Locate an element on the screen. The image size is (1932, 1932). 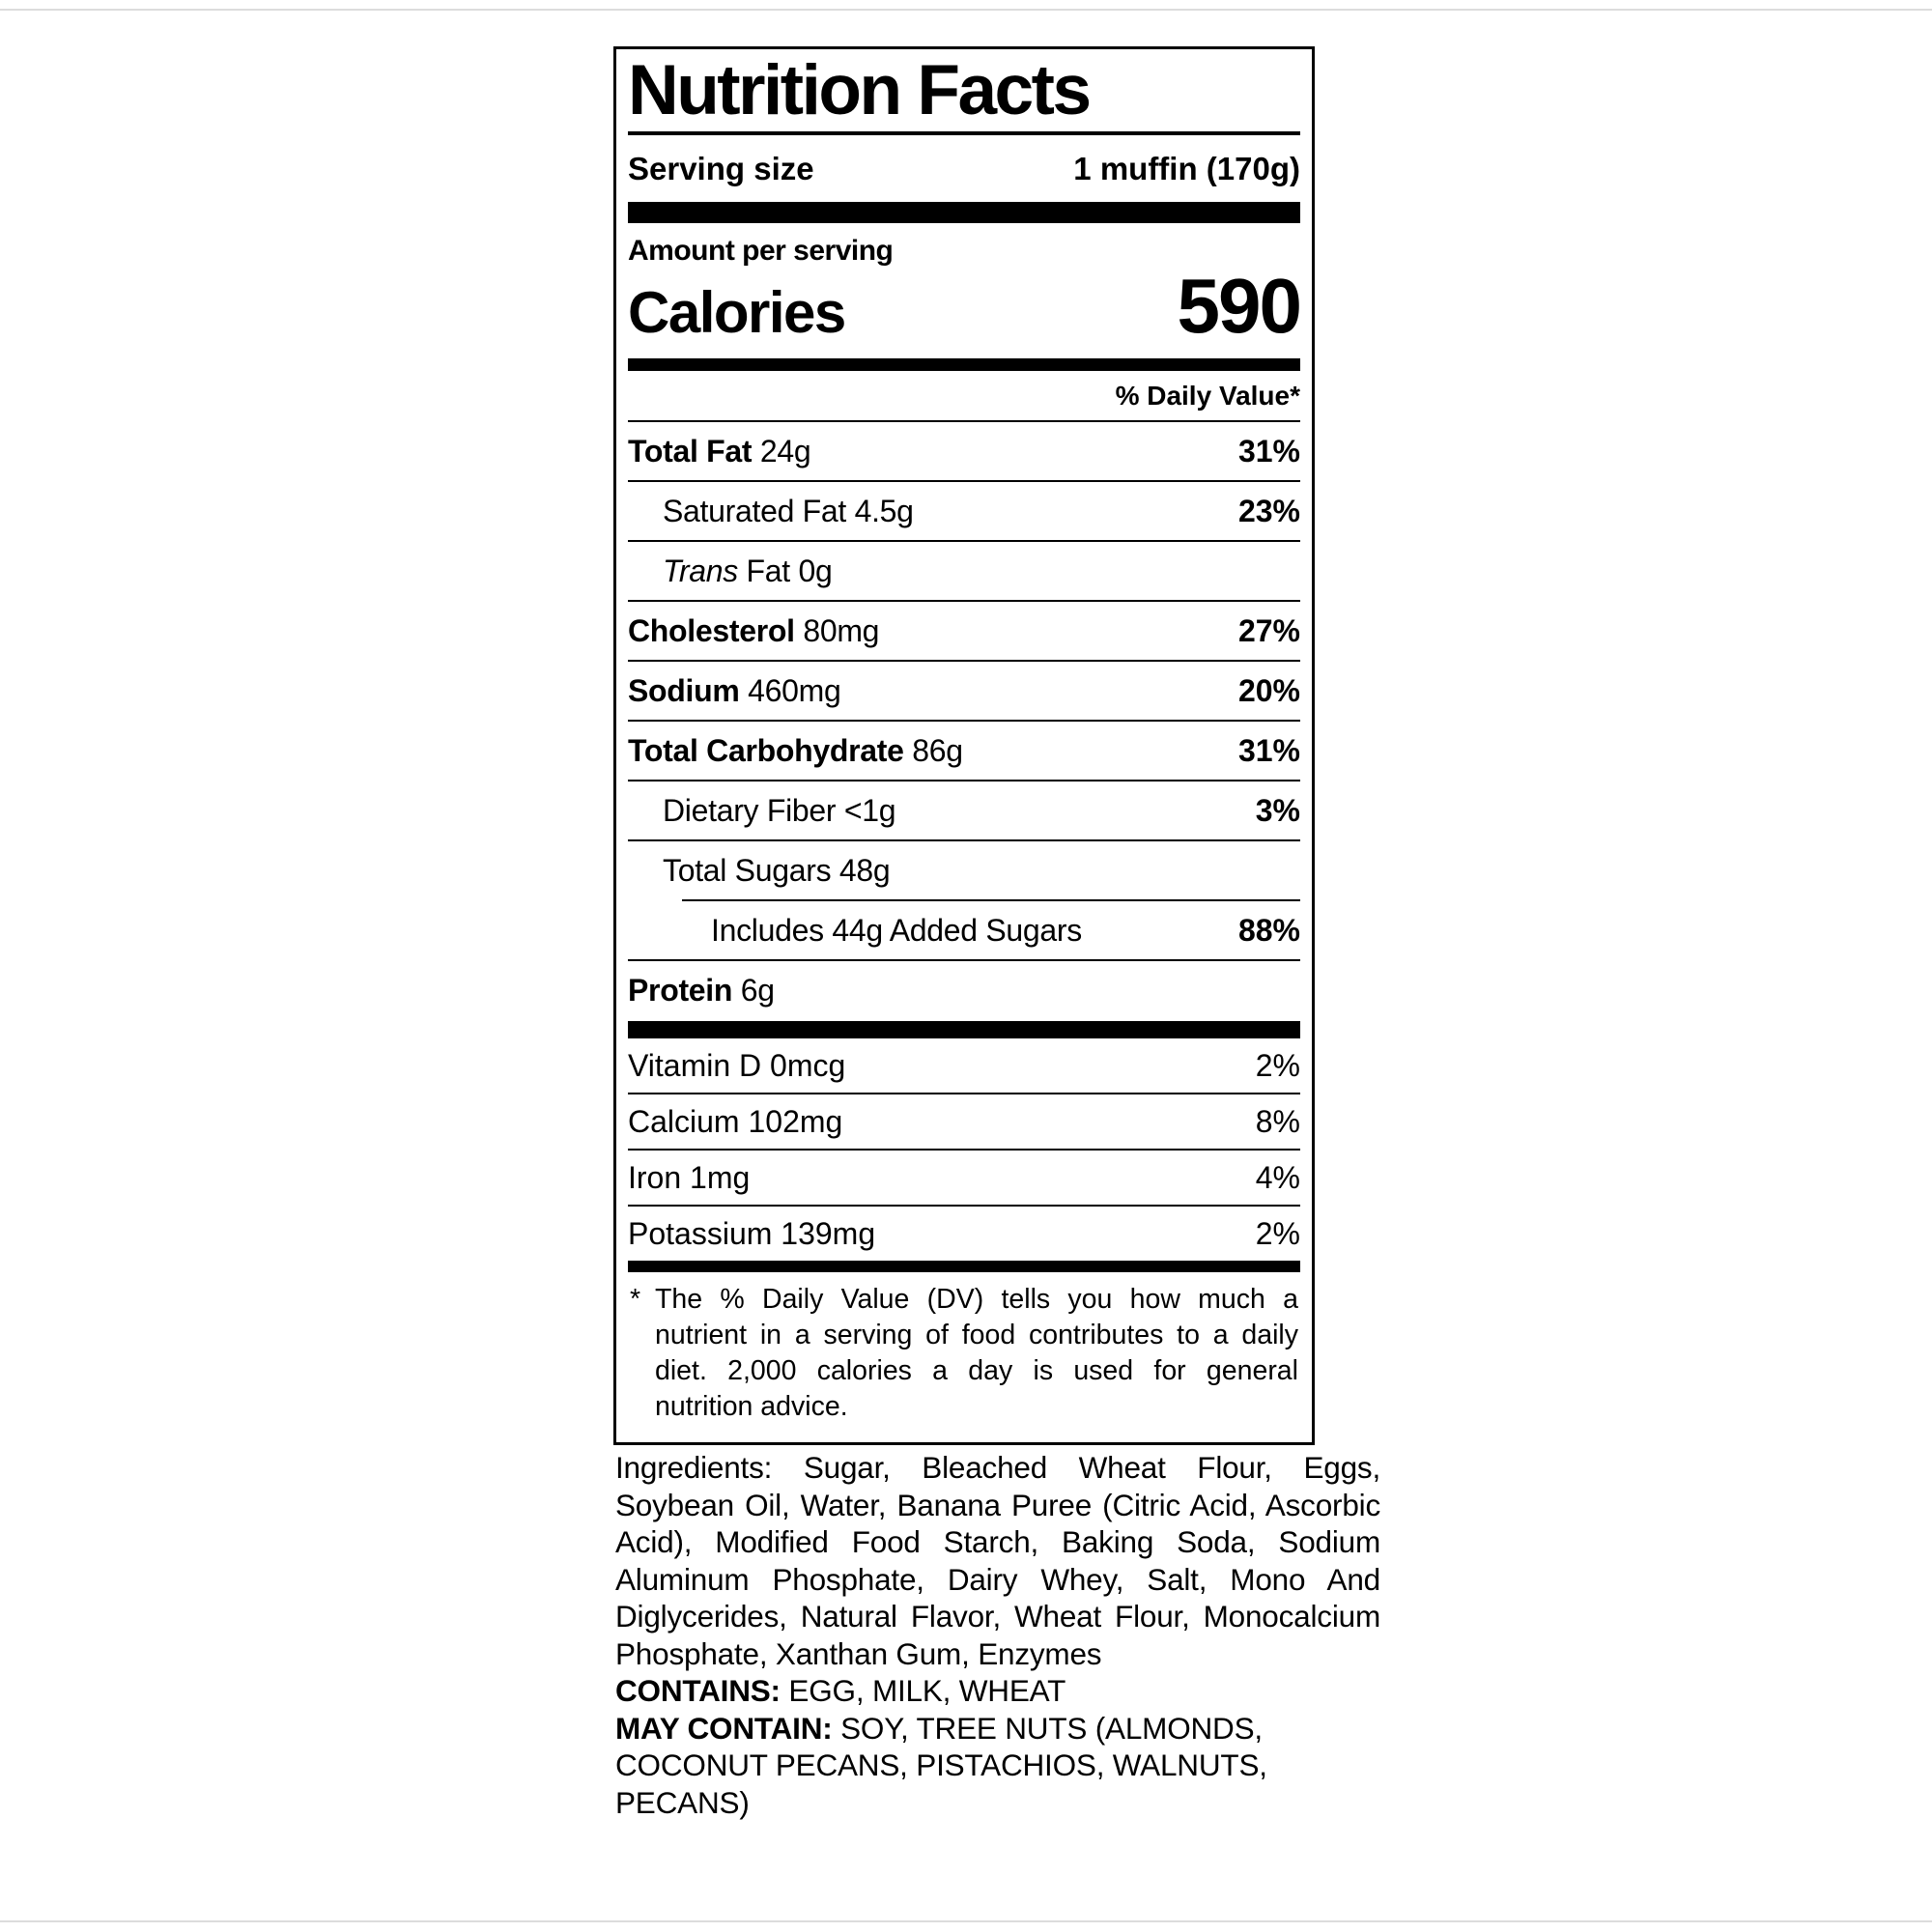
vitamin-row-iron: Iron 1mg 4% is located at coordinates (964, 1176).